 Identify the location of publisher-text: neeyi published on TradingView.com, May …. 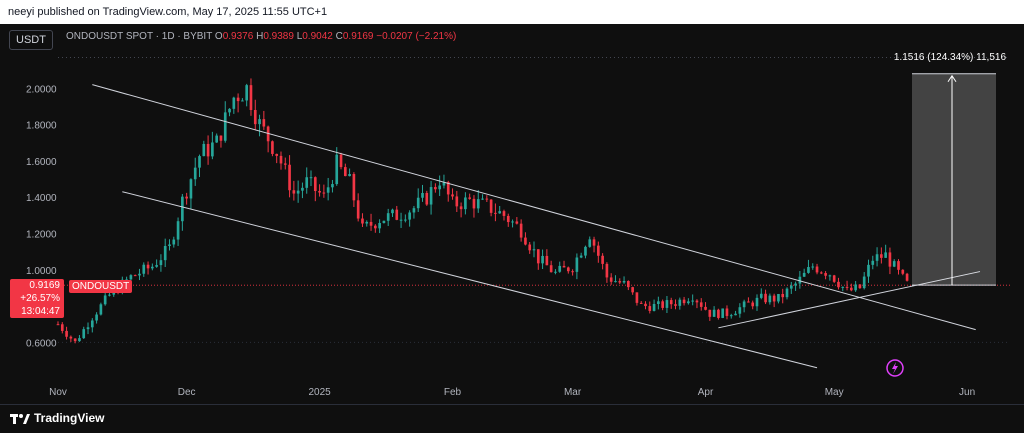
(168, 12).